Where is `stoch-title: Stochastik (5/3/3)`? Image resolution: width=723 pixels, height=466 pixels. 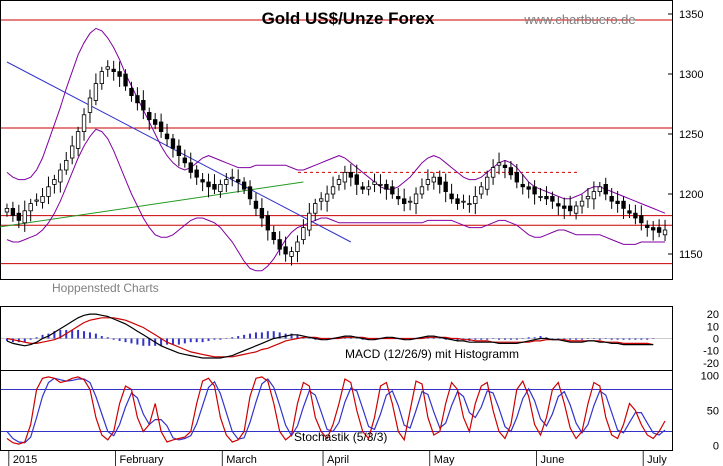
stoch-title: Stochastik (5/3/3) is located at coordinates (340, 437).